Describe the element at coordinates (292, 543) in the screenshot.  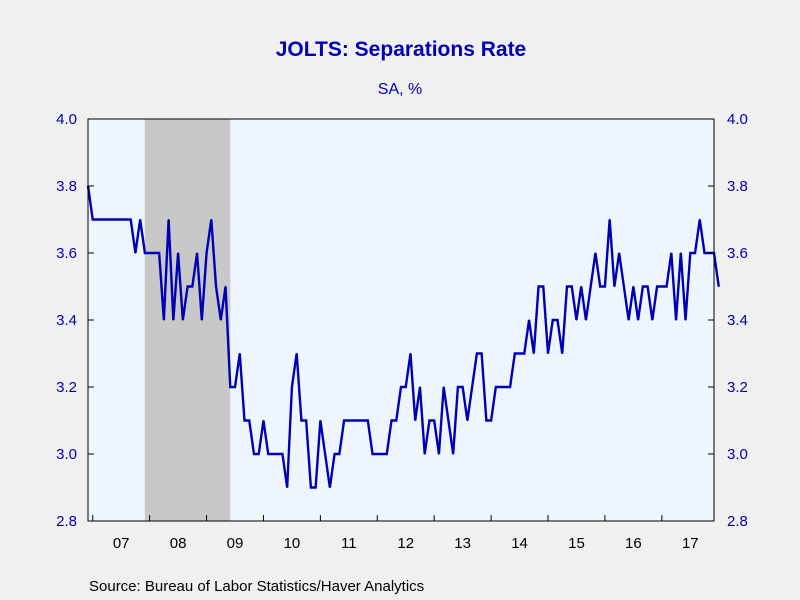
I see `x-tick-label: 10` at that location.